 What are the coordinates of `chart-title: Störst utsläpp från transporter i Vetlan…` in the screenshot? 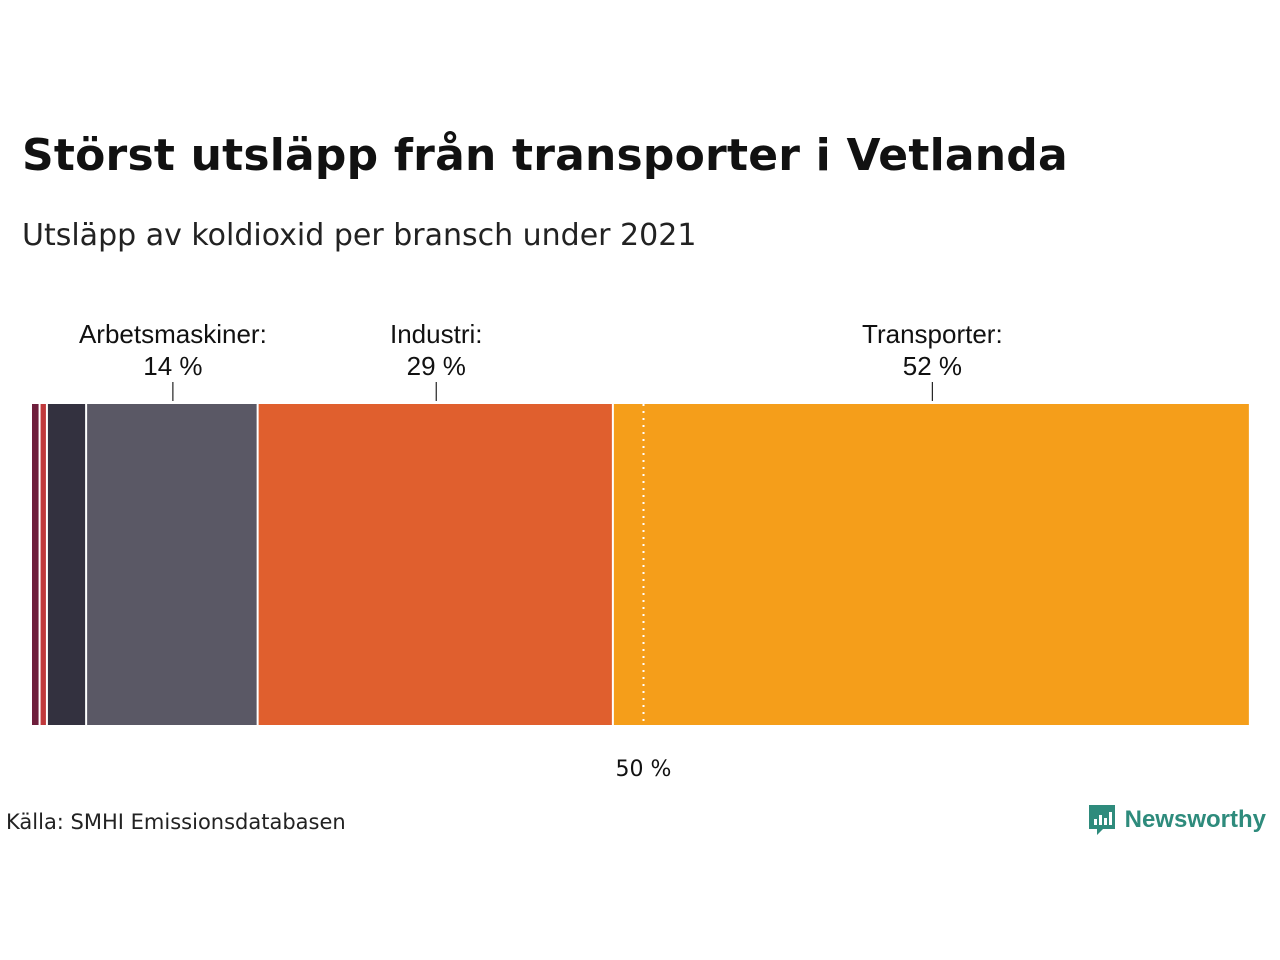 It's located at (545, 155).